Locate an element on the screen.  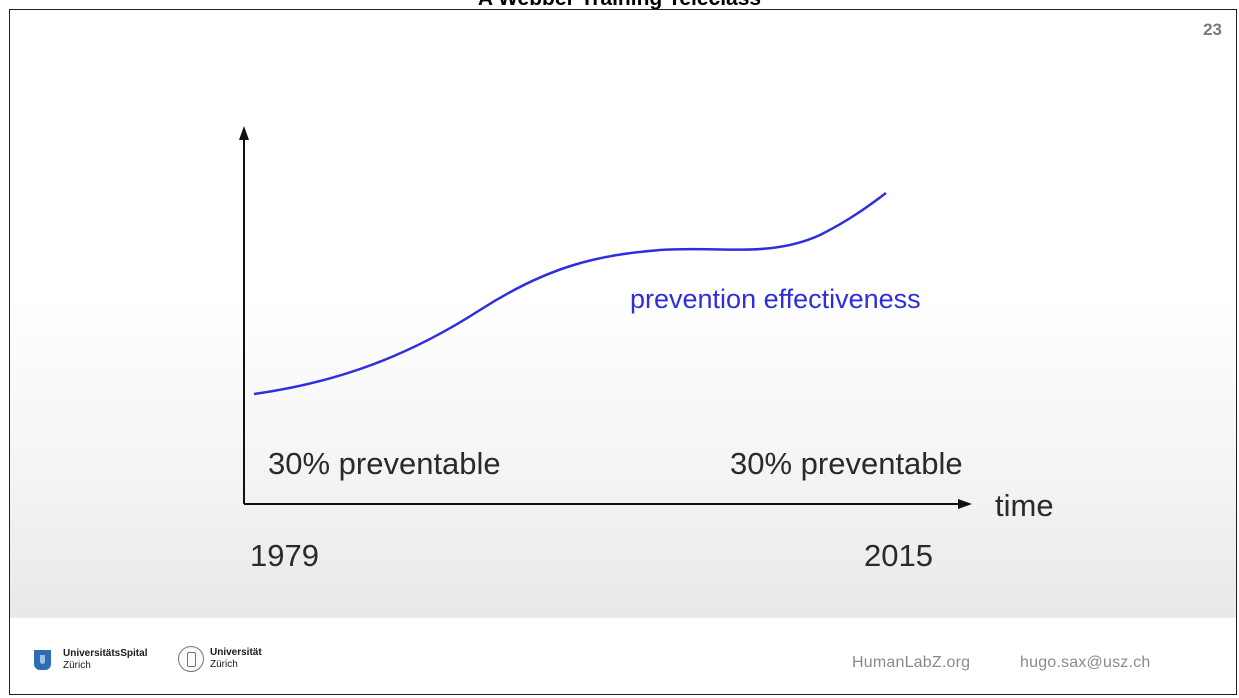
uzh-logo: Universität Zürich is located at coordinates (220, 659).